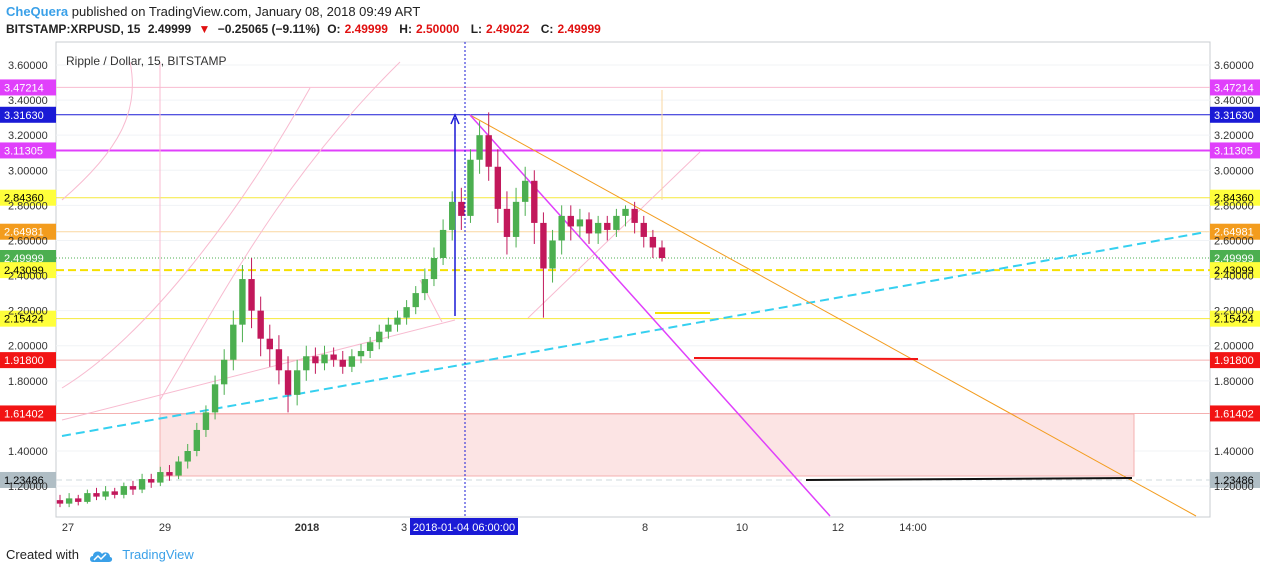  What do you see at coordinates (1234, 171) in the screenshot?
I see `y-tick-right: 3.00000` at bounding box center [1234, 171].